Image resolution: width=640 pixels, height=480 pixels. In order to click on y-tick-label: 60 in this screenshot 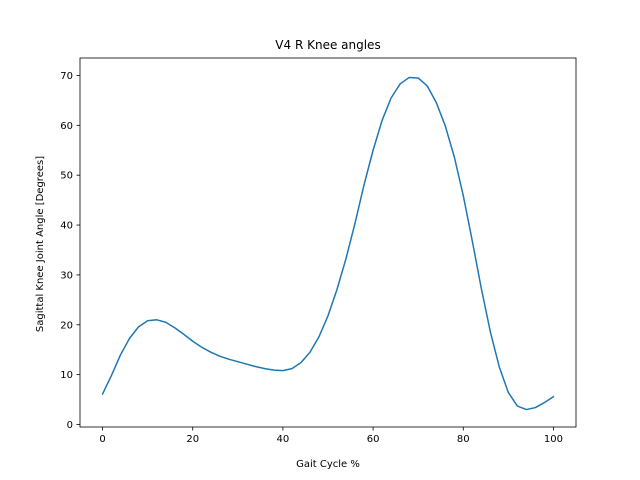, I will do `click(66, 126)`.